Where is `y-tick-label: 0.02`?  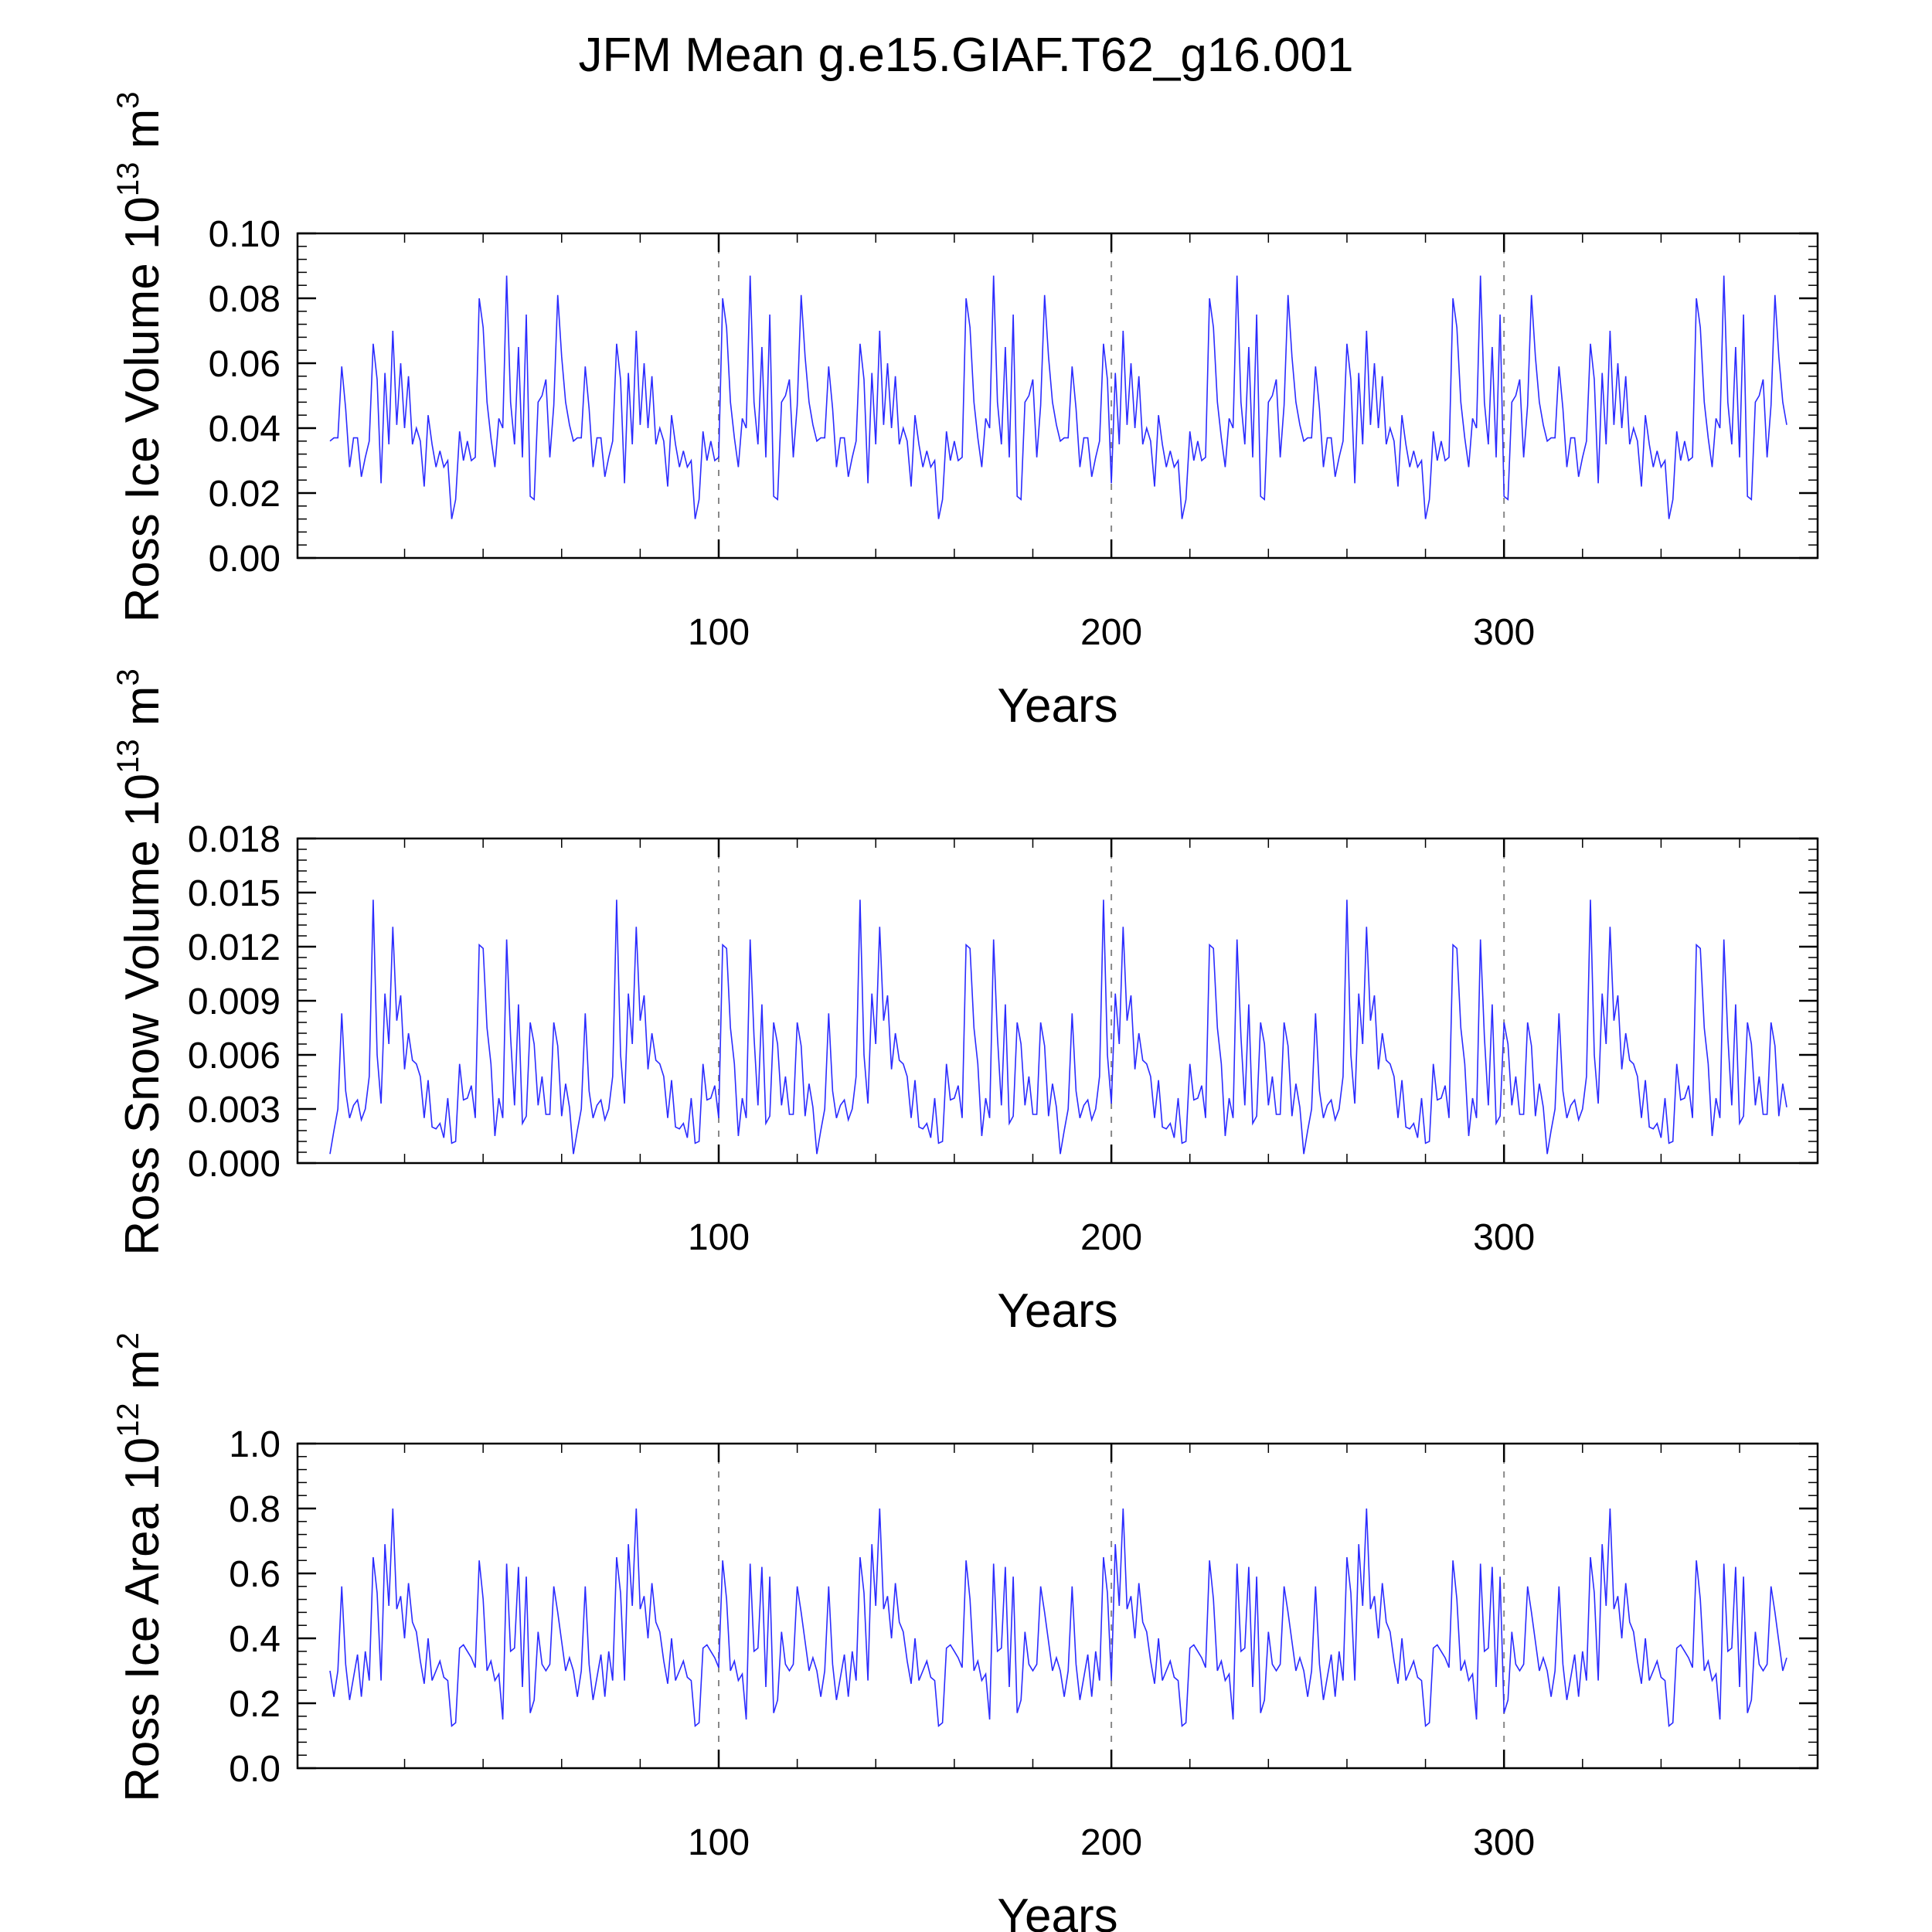 y-tick-label: 0.02 is located at coordinates (245, 495).